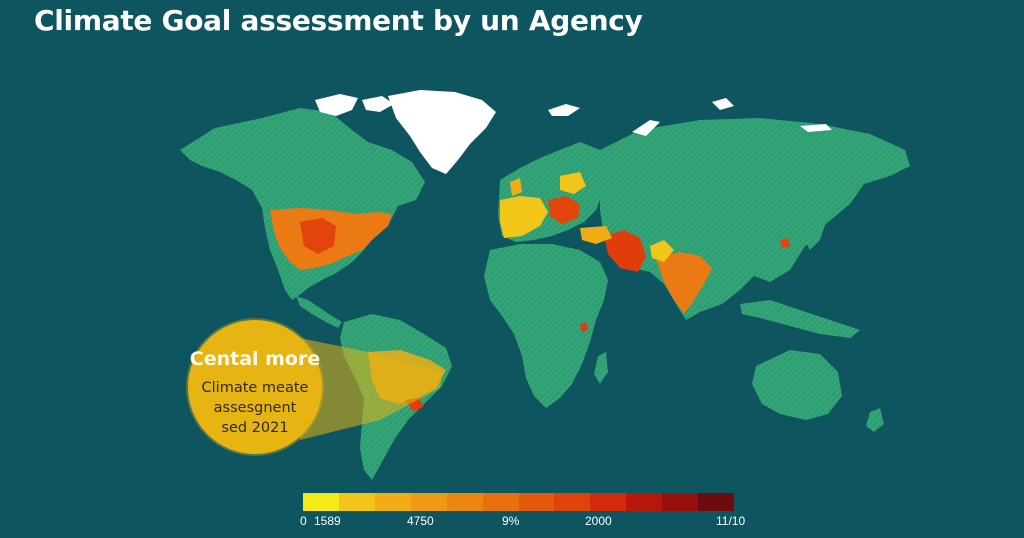 The height and width of the screenshot is (538, 1024). I want to click on legend-tick-label: 2000, so click(598, 521).